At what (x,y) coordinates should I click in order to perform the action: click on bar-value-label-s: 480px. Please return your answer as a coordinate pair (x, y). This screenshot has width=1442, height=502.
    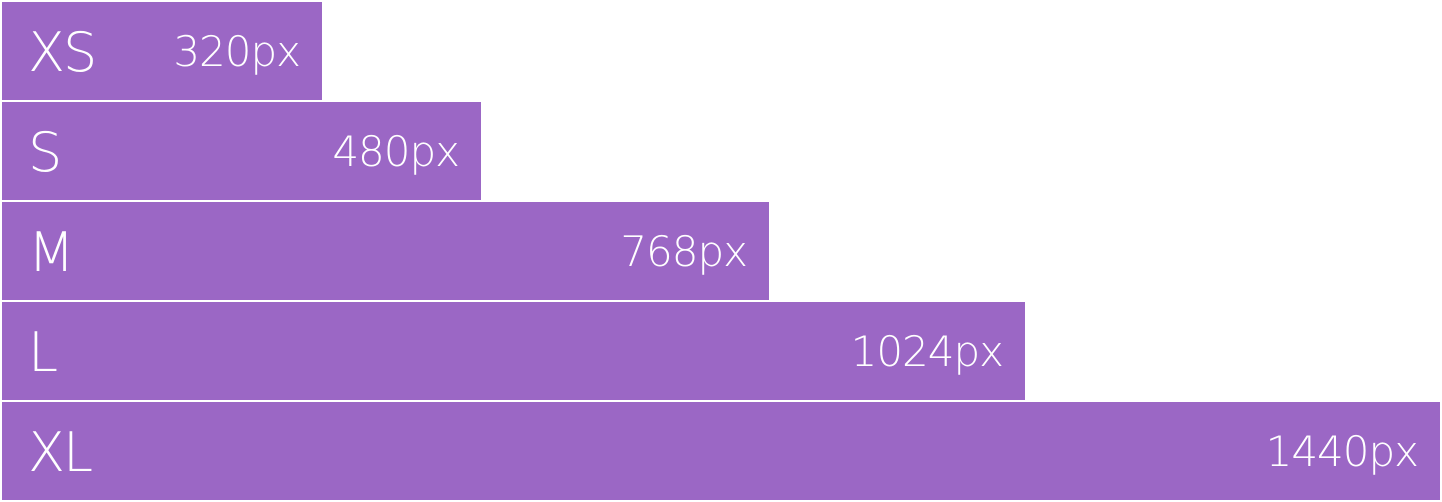
    Looking at the image, I should click on (395, 151).